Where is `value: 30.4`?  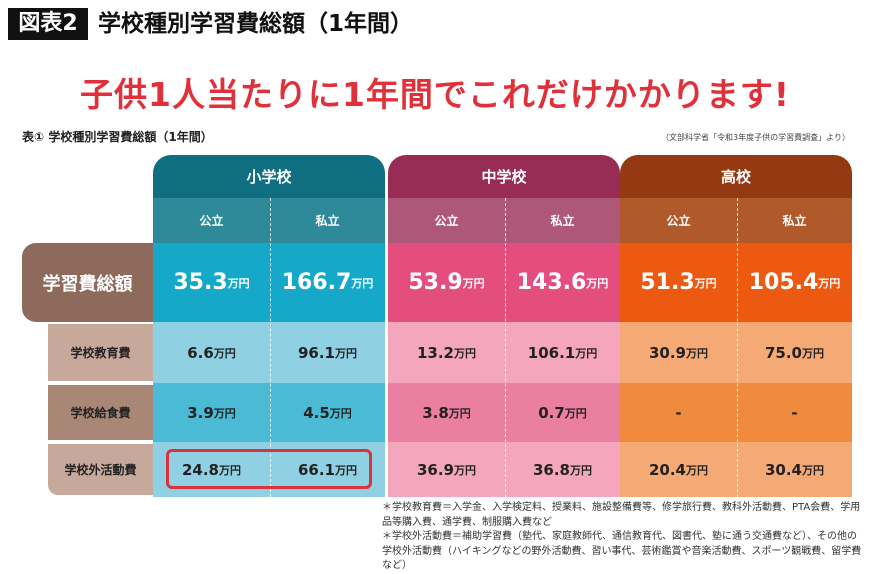 value: 30.4 is located at coordinates (783, 469).